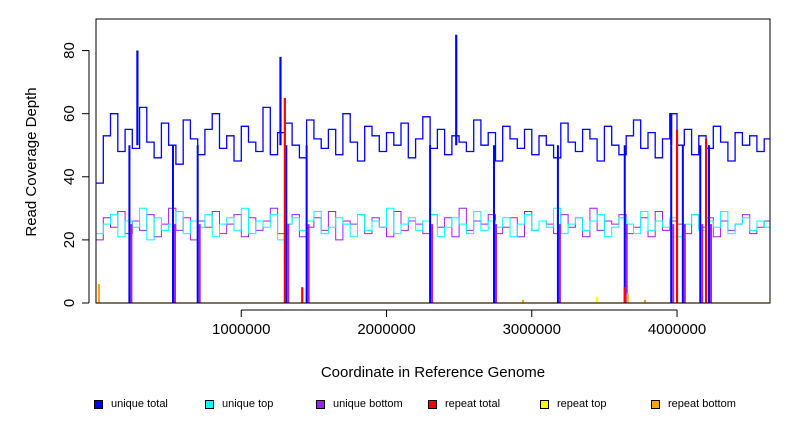  I want to click on y-tick-label-3: 60, so click(69, 113).